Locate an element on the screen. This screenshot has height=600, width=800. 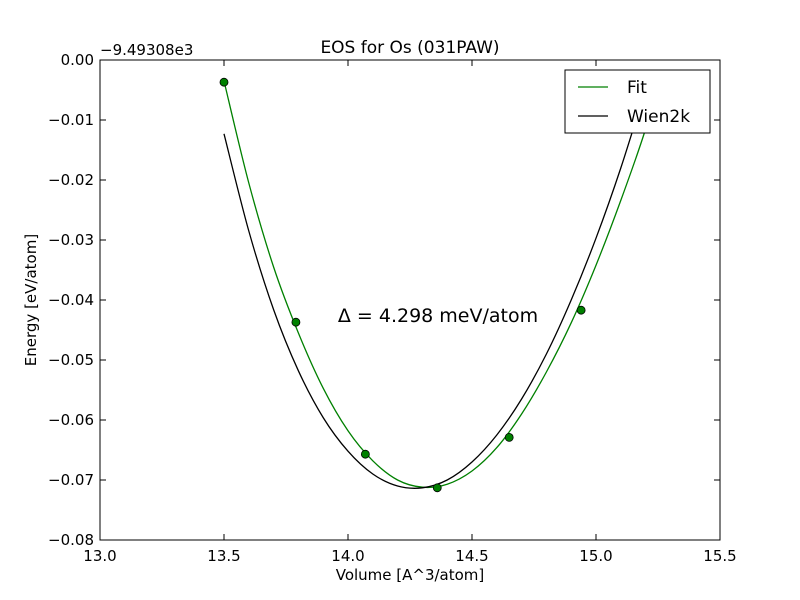
legend-fit-label: Fit is located at coordinates (637, 88).